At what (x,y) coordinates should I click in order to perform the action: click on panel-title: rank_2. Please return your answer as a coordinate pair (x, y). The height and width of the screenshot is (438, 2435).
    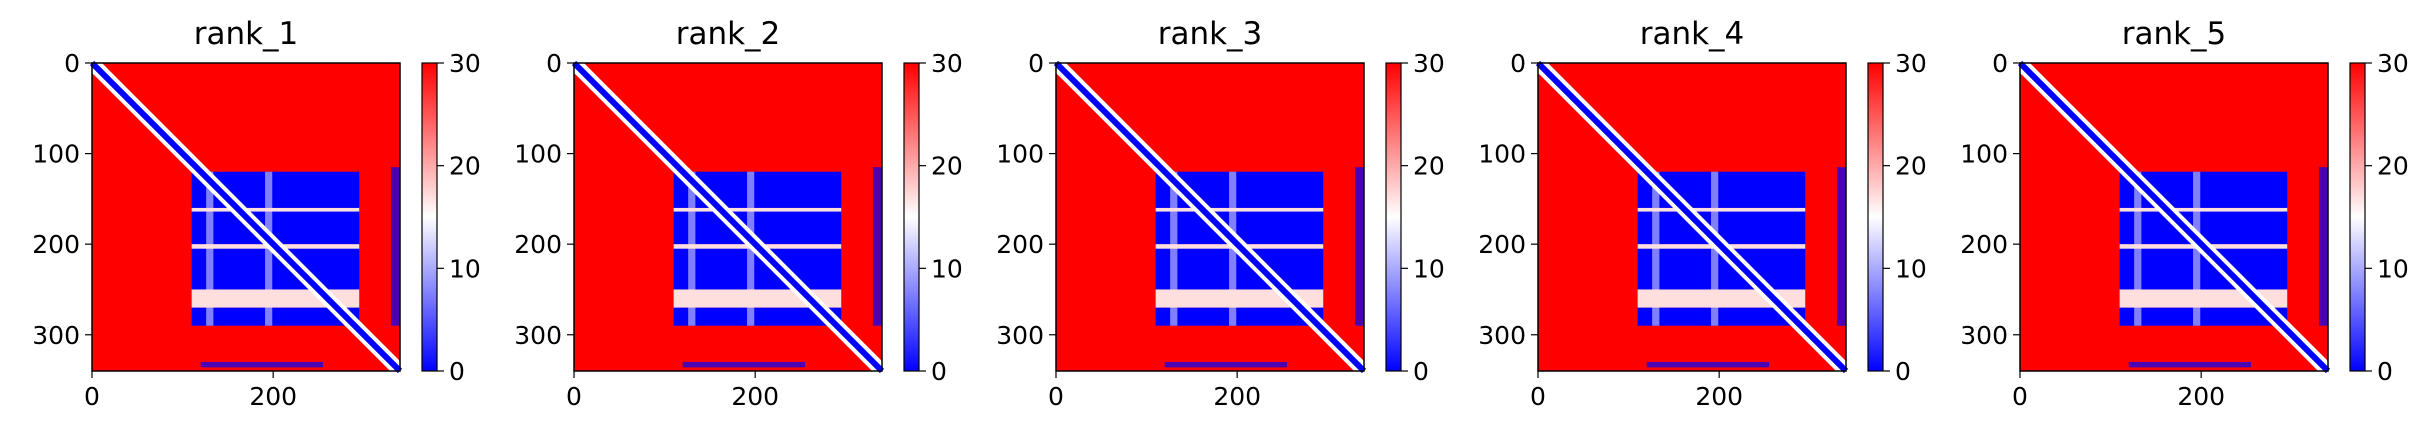
    Looking at the image, I should click on (728, 34).